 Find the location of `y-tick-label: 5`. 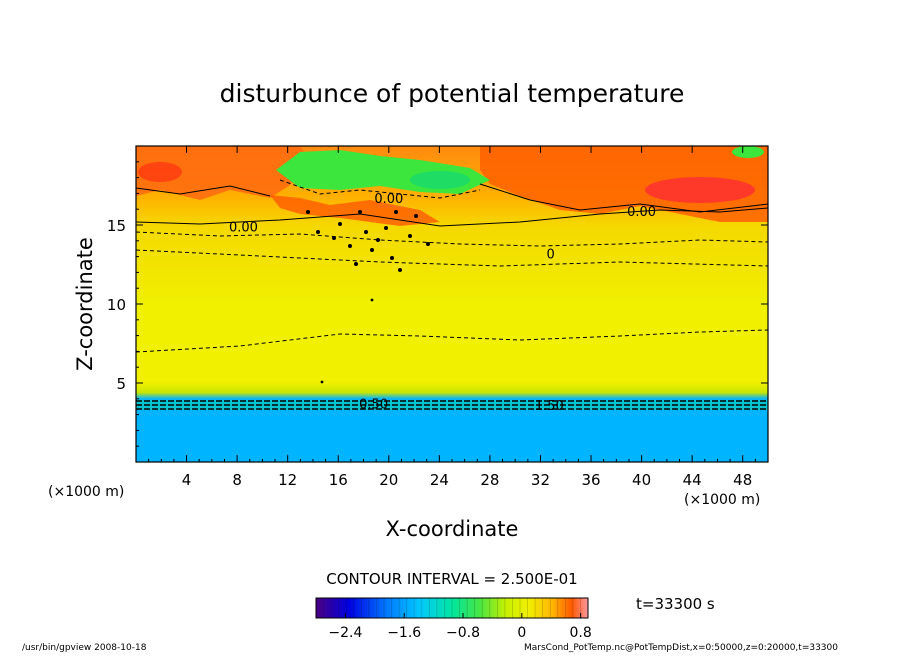

y-tick-label: 5 is located at coordinates (121, 384).